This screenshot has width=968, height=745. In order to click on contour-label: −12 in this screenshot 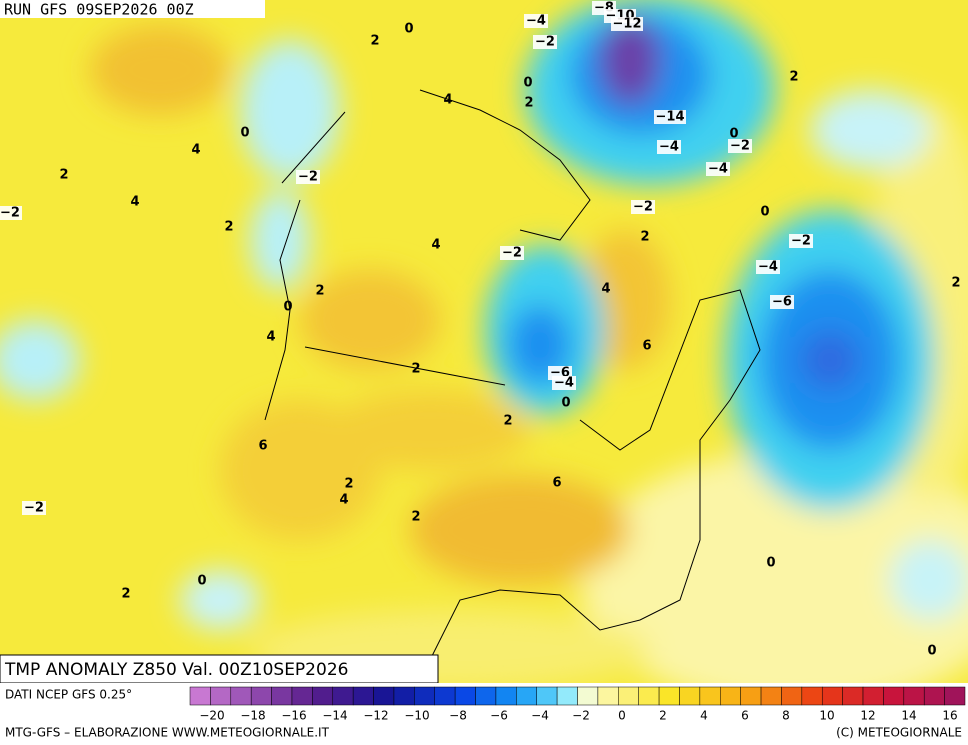, I will do `click(627, 24)`.